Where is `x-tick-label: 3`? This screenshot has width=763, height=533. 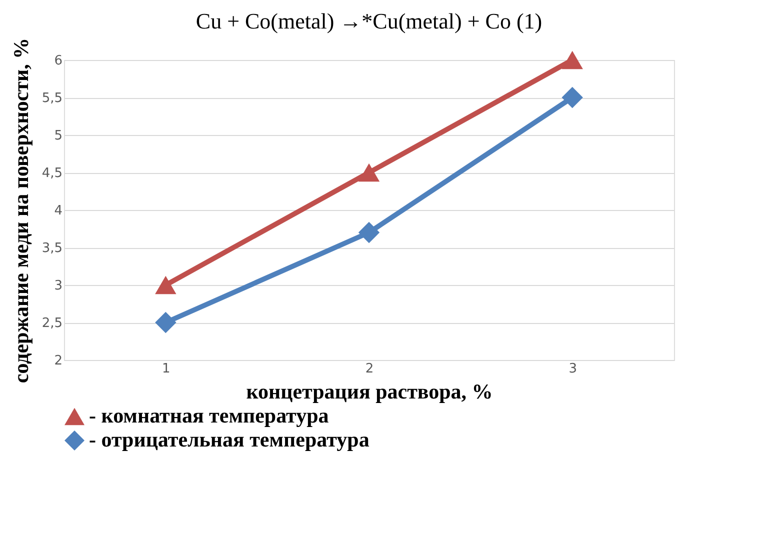
x-tick-label: 3 is located at coordinates (572, 369).